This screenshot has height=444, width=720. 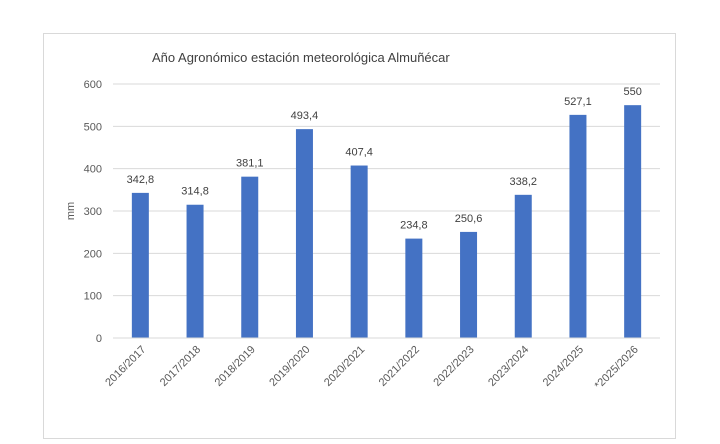 I want to click on x-tick-label: 2017/2018, so click(x=180, y=366).